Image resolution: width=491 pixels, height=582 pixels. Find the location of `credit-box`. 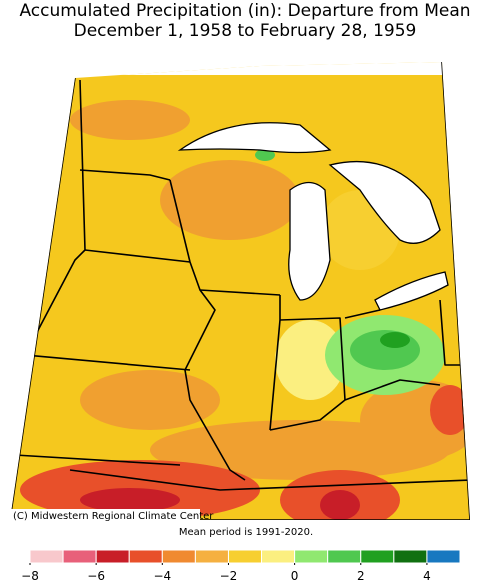

credit-box is located at coordinates (105, 515).